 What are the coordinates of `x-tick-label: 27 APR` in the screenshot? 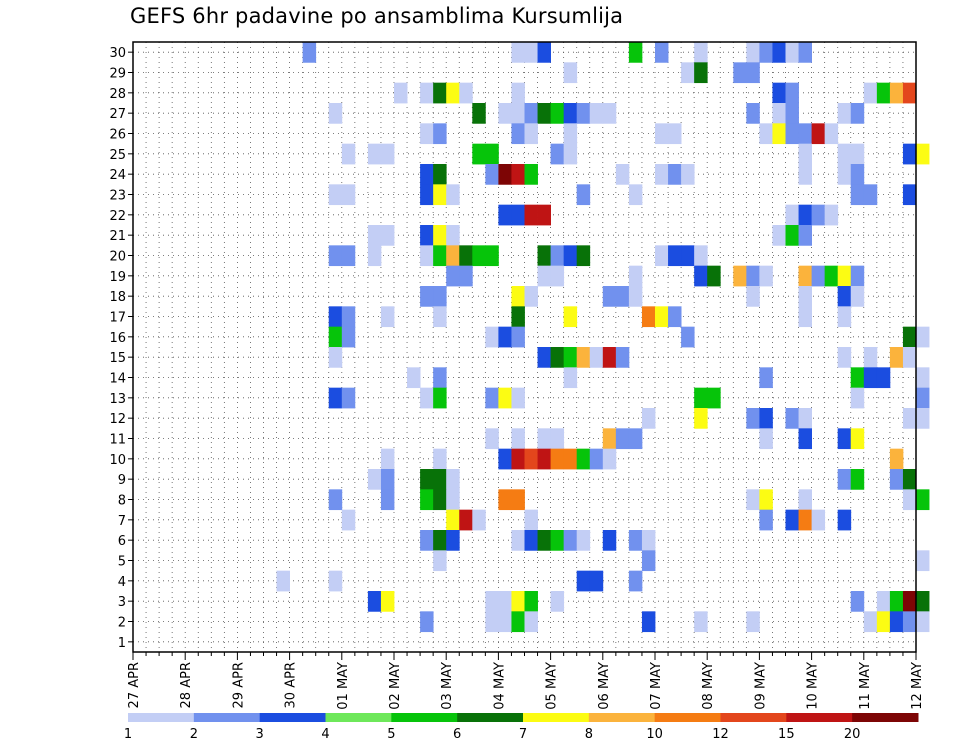 It's located at (134, 685).